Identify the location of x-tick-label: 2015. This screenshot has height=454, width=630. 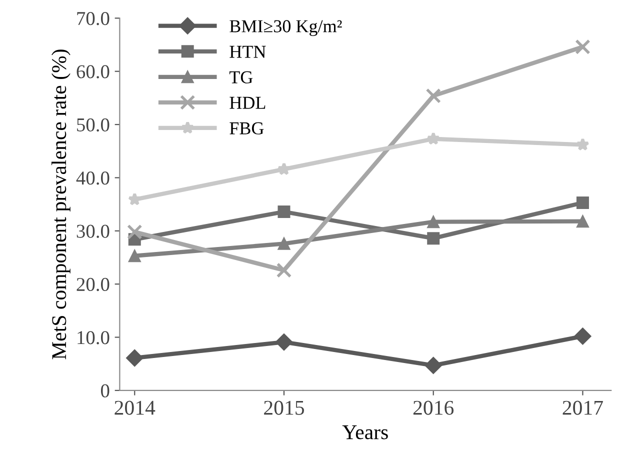
(284, 407).